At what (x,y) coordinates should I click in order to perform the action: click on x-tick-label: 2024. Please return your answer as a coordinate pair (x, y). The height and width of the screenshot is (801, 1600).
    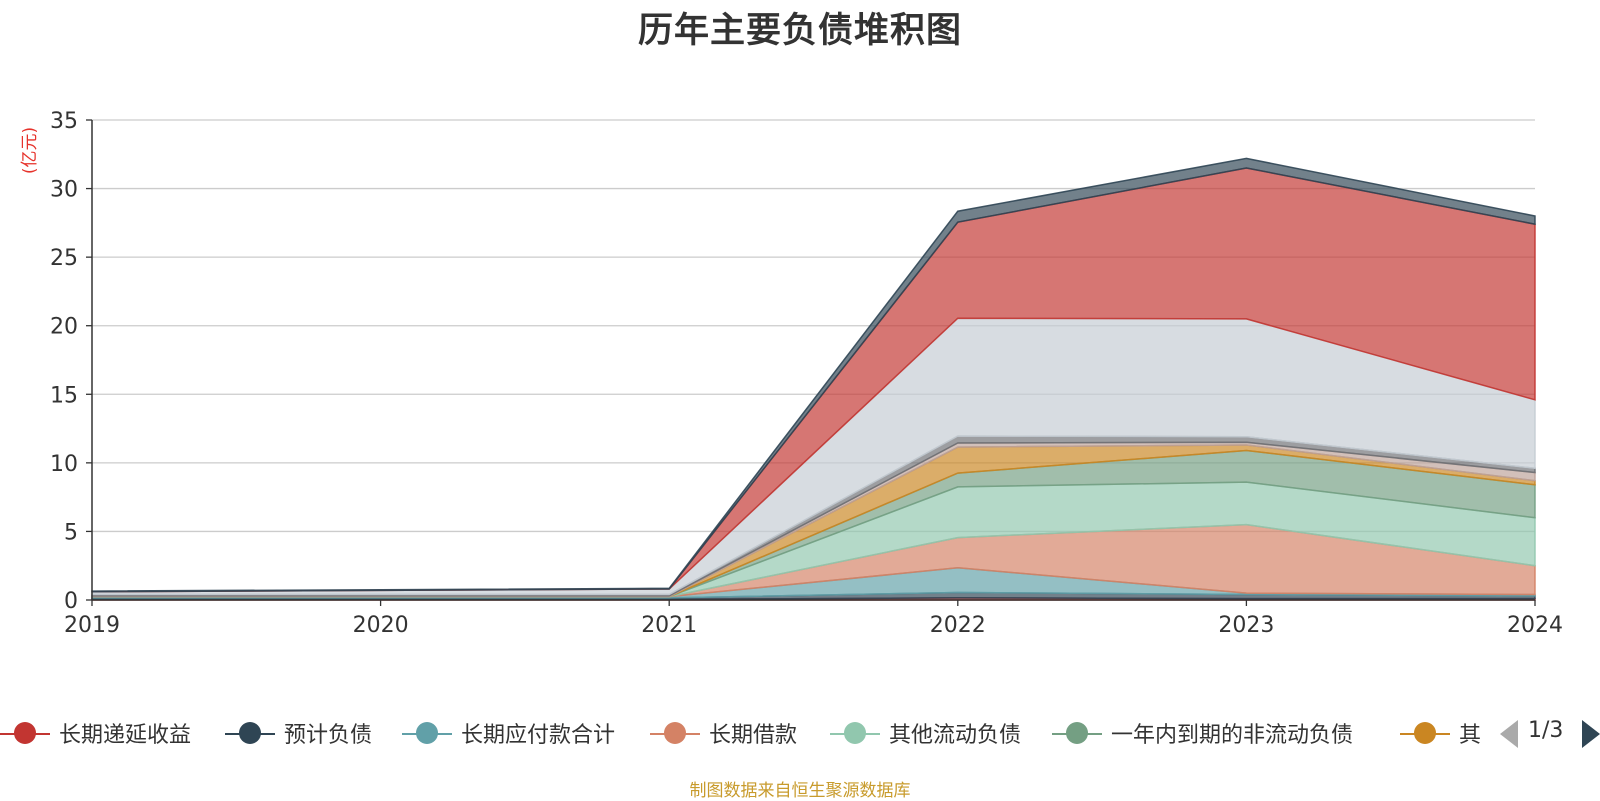
    Looking at the image, I should click on (1535, 625).